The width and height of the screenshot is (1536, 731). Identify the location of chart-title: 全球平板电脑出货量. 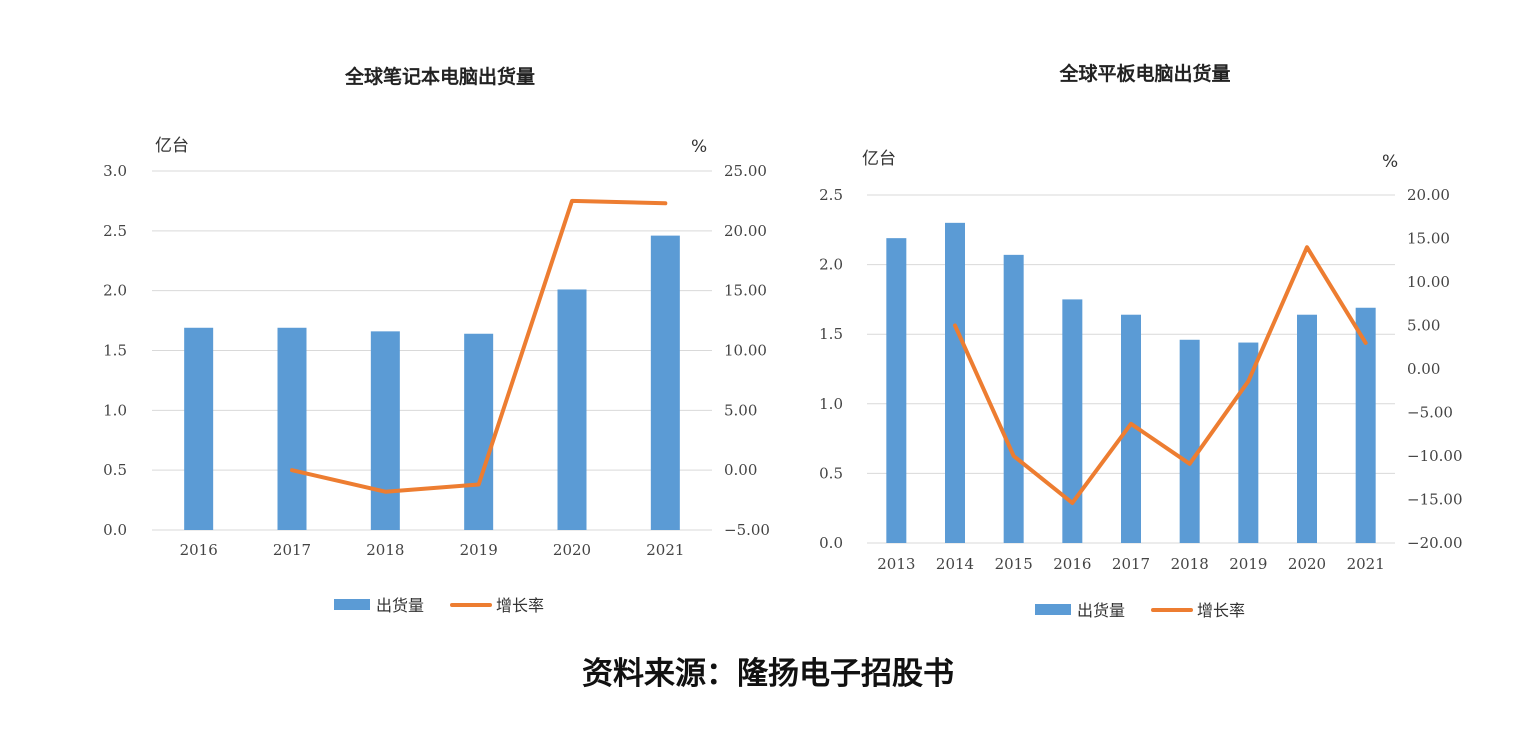
(1144, 73).